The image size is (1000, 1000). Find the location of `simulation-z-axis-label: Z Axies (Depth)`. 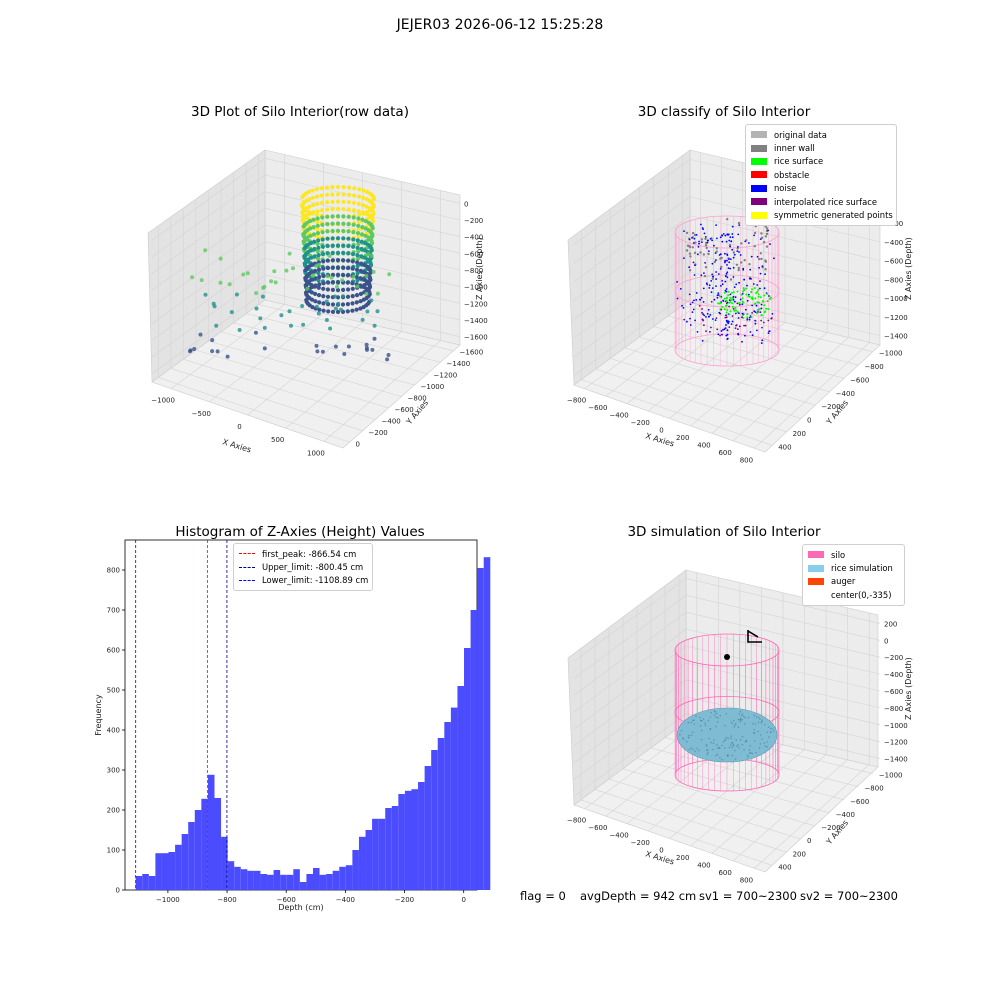

simulation-z-axis-label: Z Axies (Depth) is located at coordinates (908, 688).